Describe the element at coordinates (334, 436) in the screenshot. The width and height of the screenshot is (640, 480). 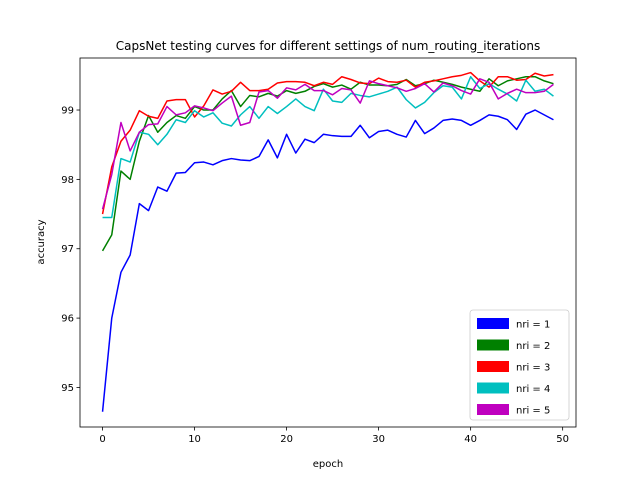
I see `x-axis-ticks: 0 10 20 30 40 50` at that location.